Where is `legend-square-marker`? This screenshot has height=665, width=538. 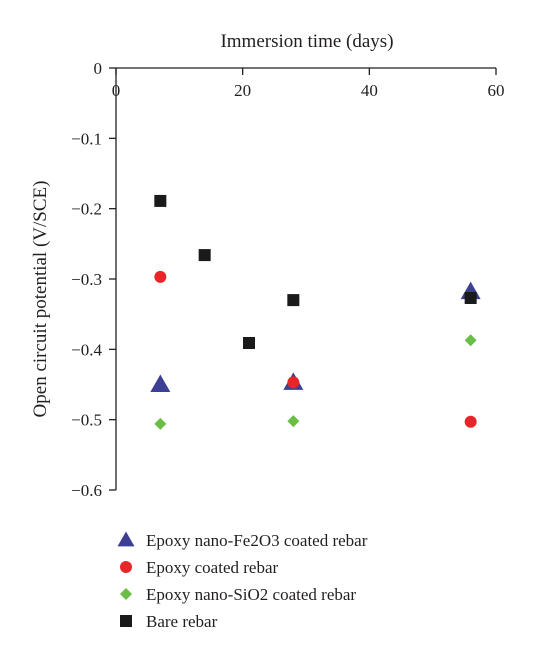 legend-square-marker is located at coordinates (126, 621).